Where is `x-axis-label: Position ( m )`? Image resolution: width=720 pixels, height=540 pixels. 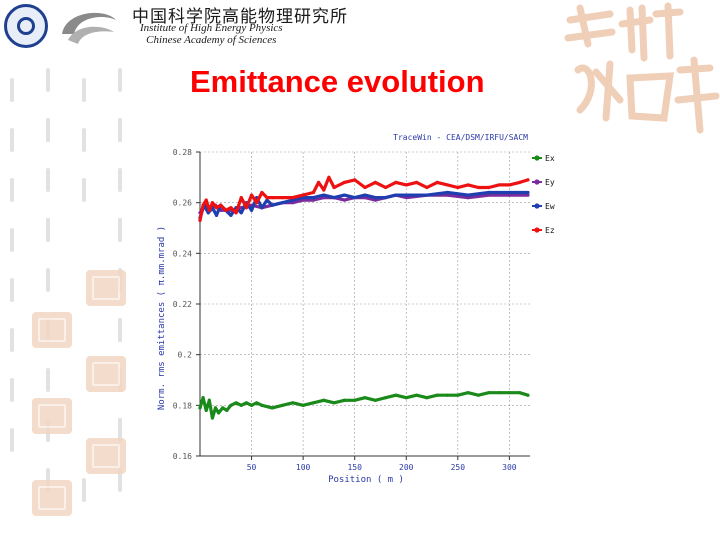 x-axis-label: Position ( m ) is located at coordinates (366, 480).